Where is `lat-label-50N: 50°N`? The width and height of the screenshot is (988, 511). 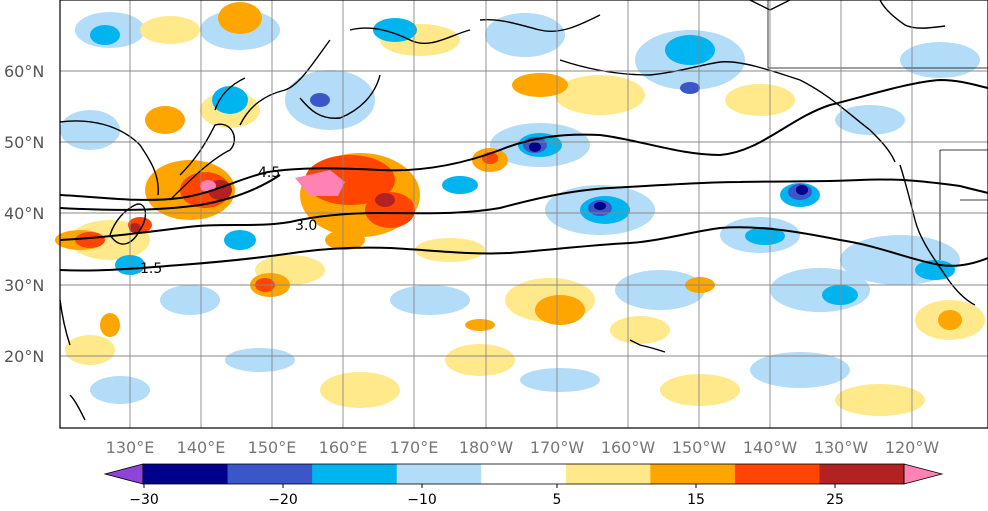 lat-label-50N: 50°N is located at coordinates (24, 142).